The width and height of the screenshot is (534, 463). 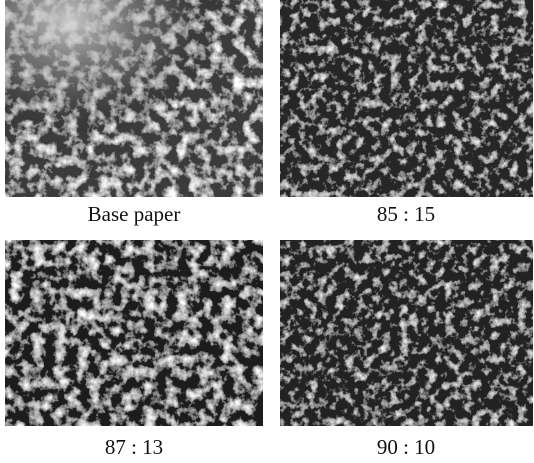 I want to click on panel-caption: Base paper, so click(x=134, y=214).